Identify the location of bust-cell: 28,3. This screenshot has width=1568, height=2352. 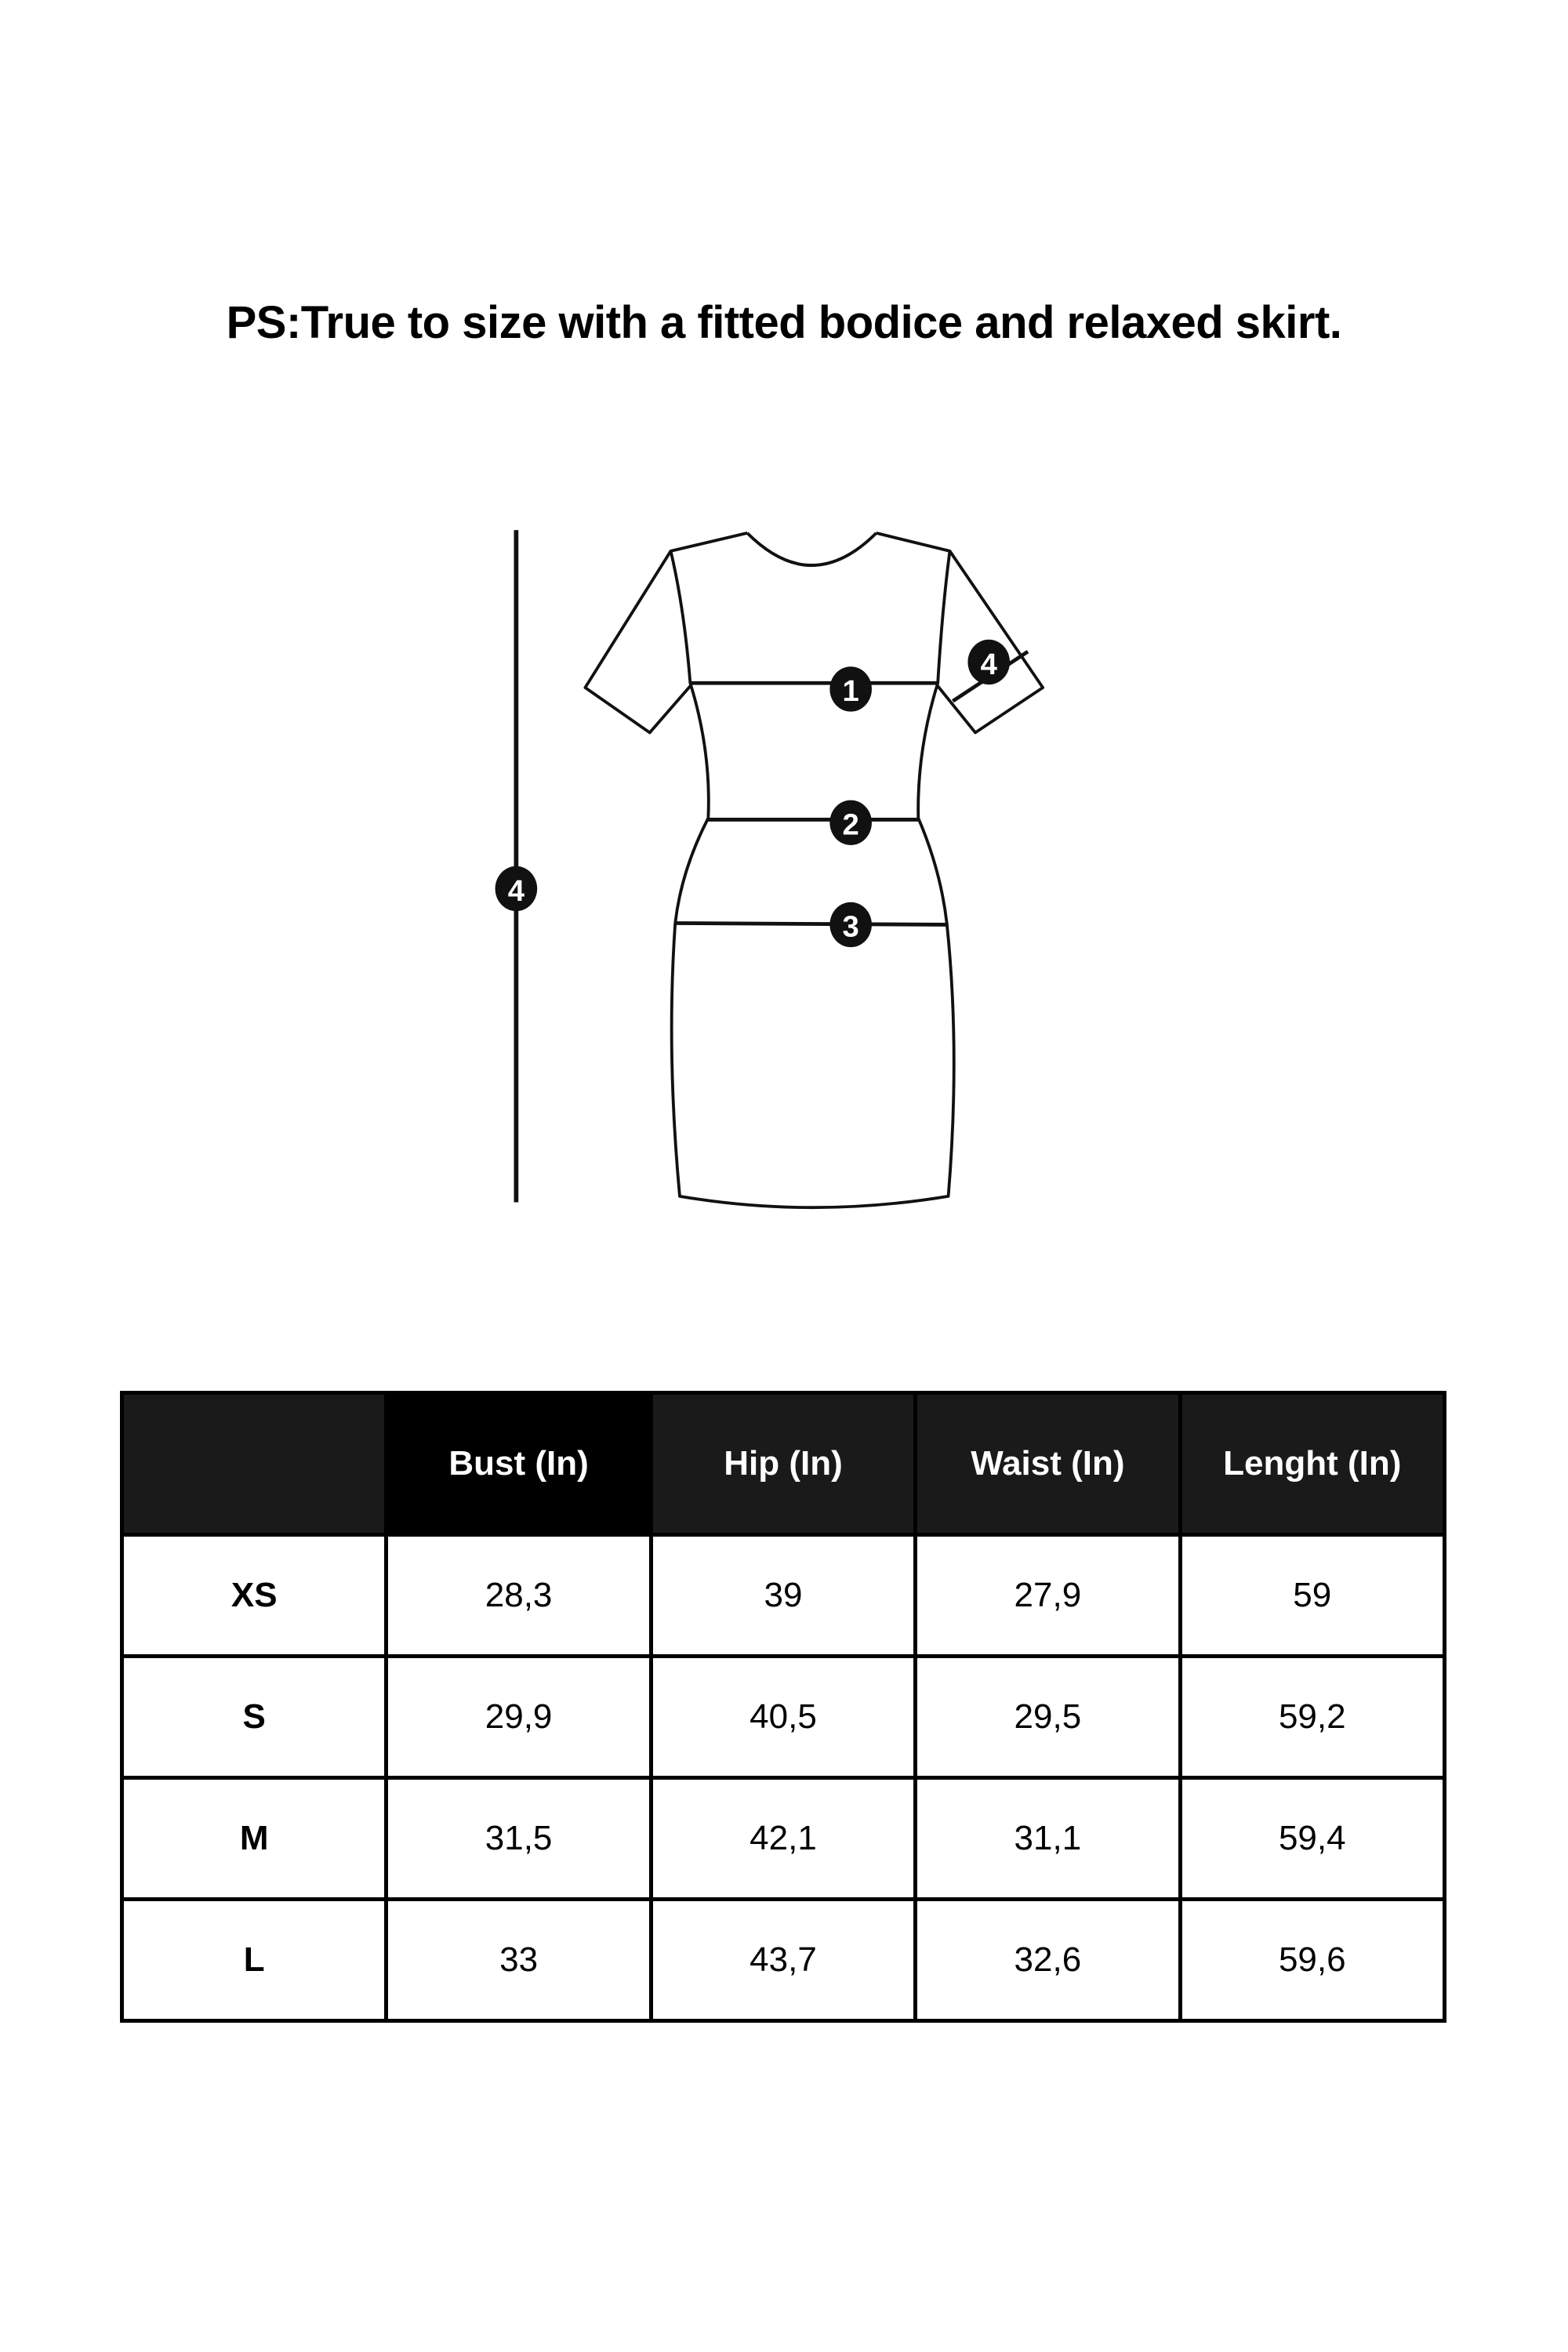
(518, 1595).